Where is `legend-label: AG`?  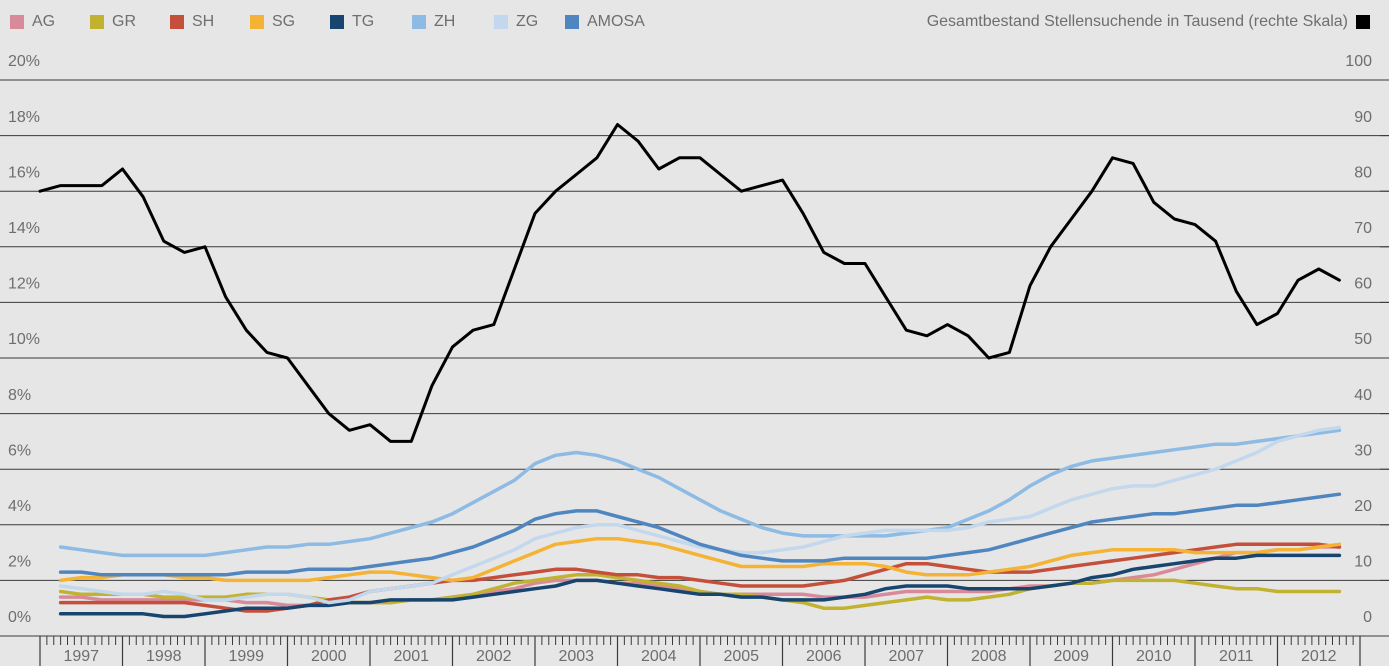 legend-label: AG is located at coordinates (43, 21).